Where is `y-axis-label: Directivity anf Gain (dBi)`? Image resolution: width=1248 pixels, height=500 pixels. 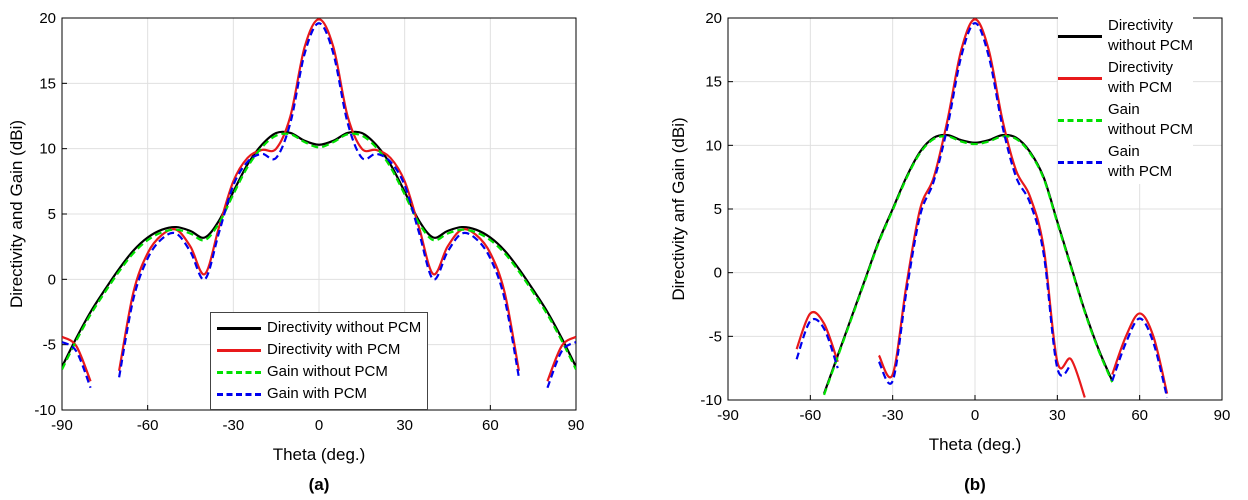
y-axis-label: Directivity anf Gain (dBi) is located at coordinates (678, 208).